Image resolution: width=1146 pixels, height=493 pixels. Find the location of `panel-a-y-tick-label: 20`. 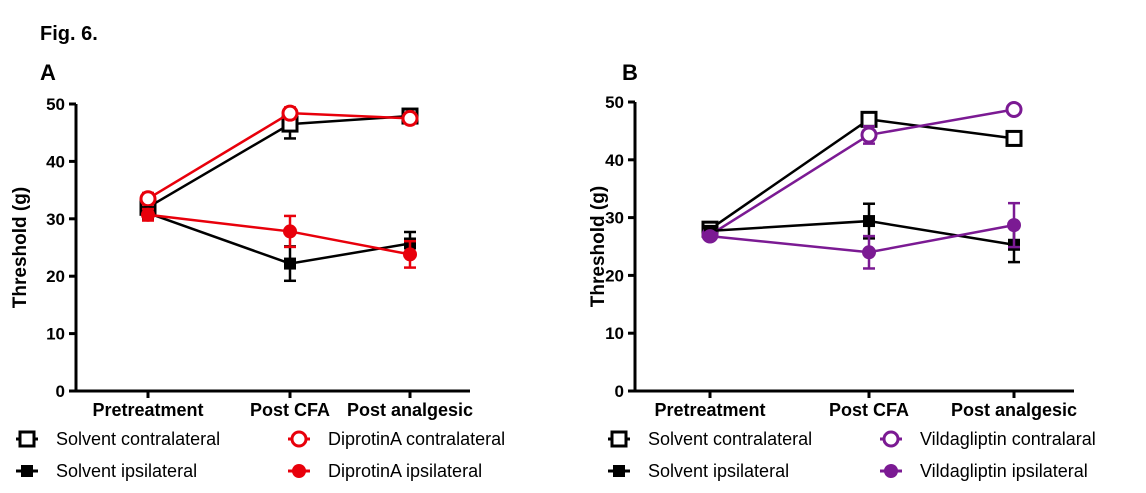

panel-a-y-tick-label: 20 is located at coordinates (55, 276).